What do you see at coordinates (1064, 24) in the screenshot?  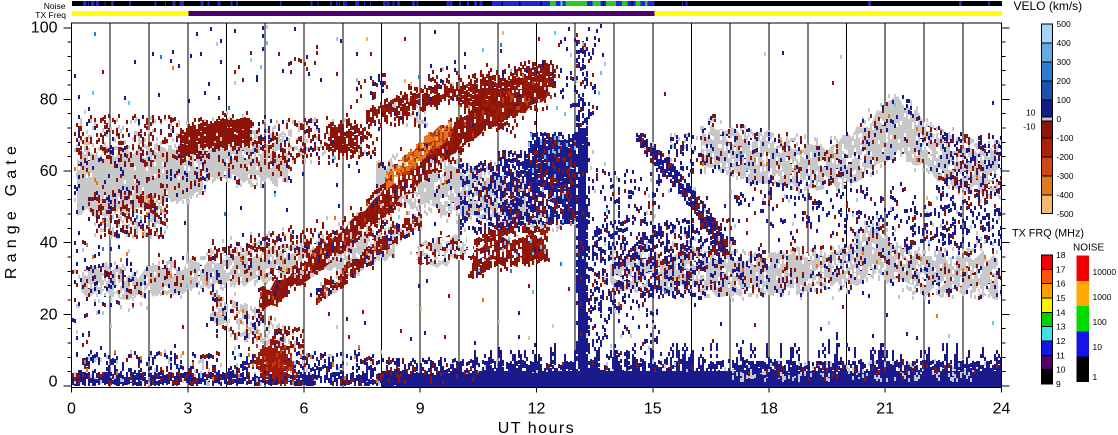 I see `svg-text: 500` at bounding box center [1064, 24].